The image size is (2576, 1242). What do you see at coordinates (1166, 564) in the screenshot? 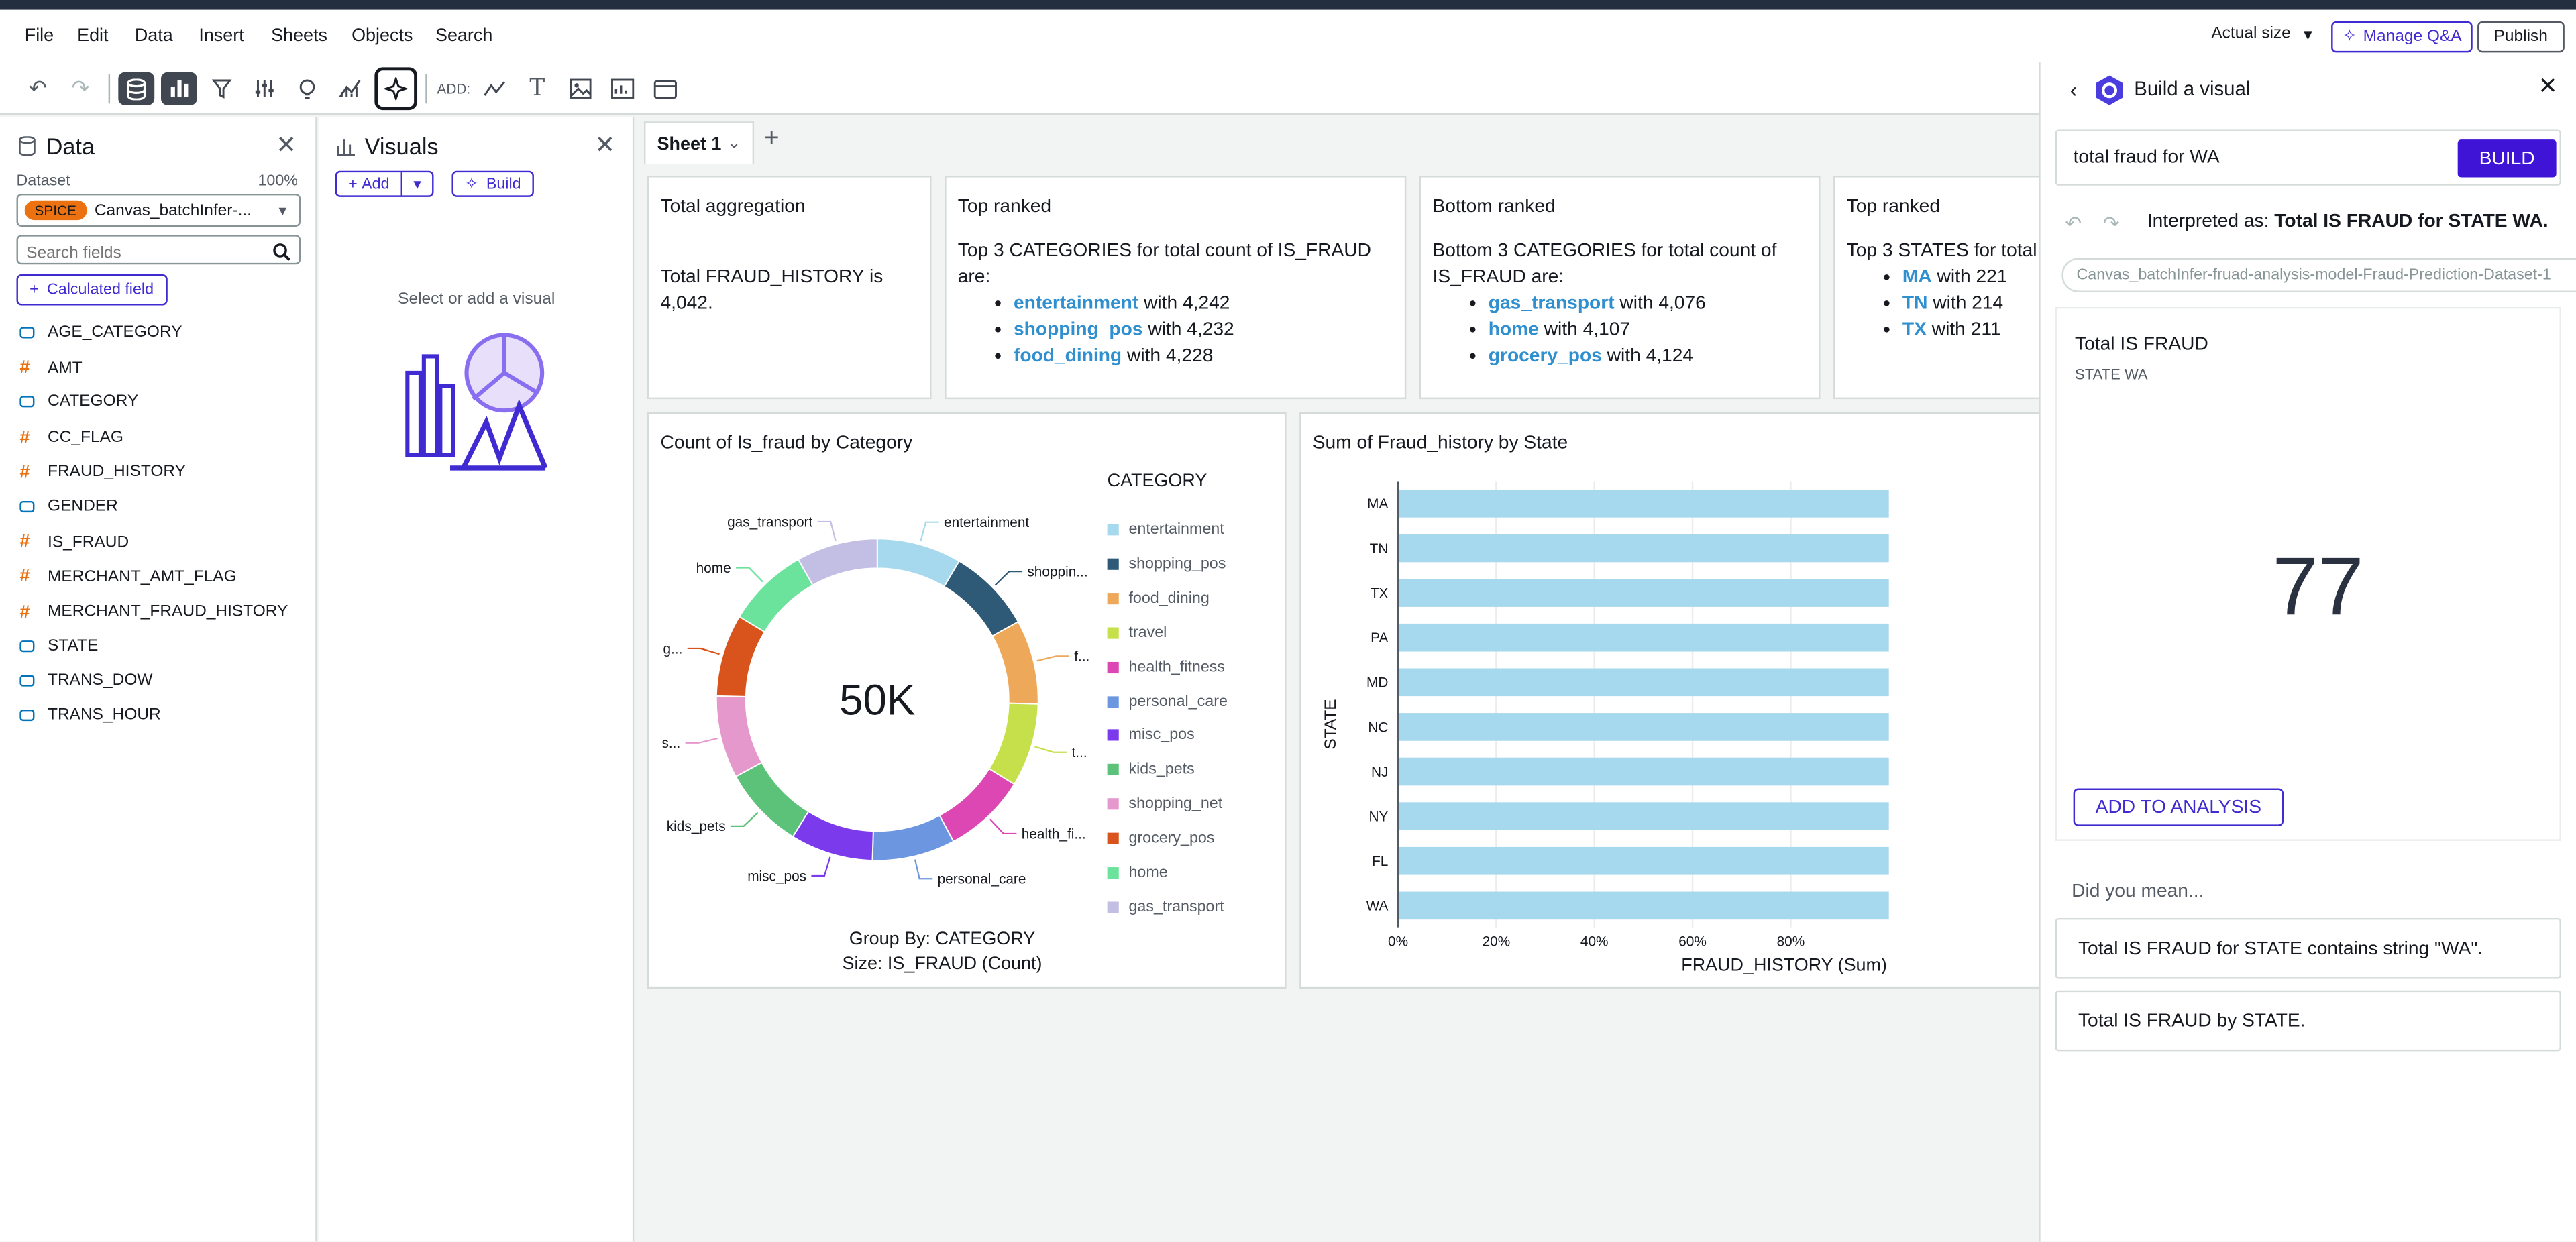
I see `legend-item: shopping_pos` at bounding box center [1166, 564].